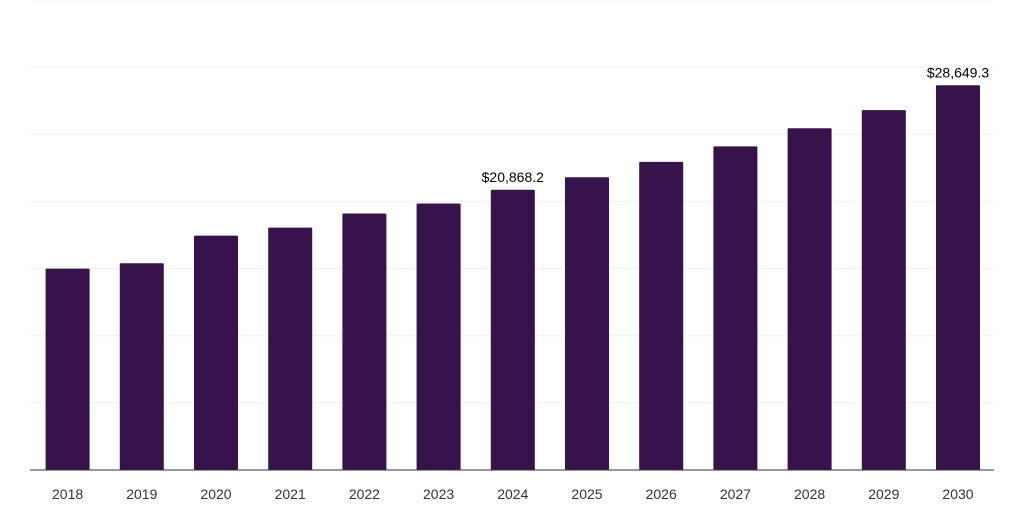 This screenshot has height=512, width=1024. Describe the element at coordinates (883, 290) in the screenshot. I see `bar-2029` at that location.